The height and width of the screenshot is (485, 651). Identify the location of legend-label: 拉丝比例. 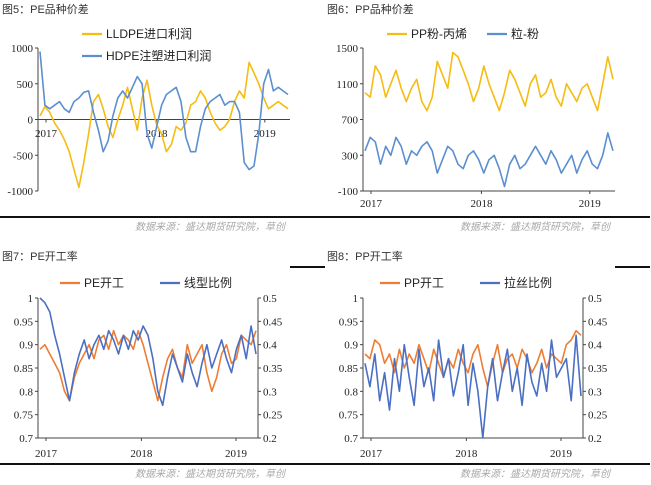
(528, 282).